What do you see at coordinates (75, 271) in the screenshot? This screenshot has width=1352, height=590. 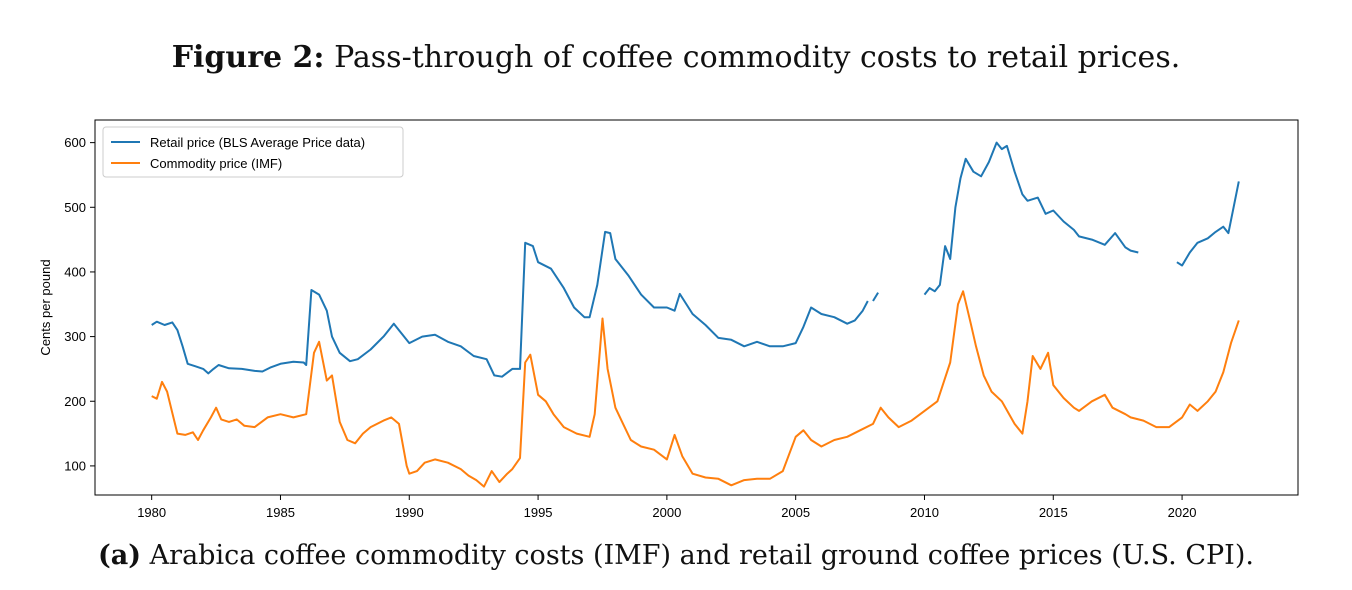 I see `y-tick-label-400: 400` at bounding box center [75, 271].